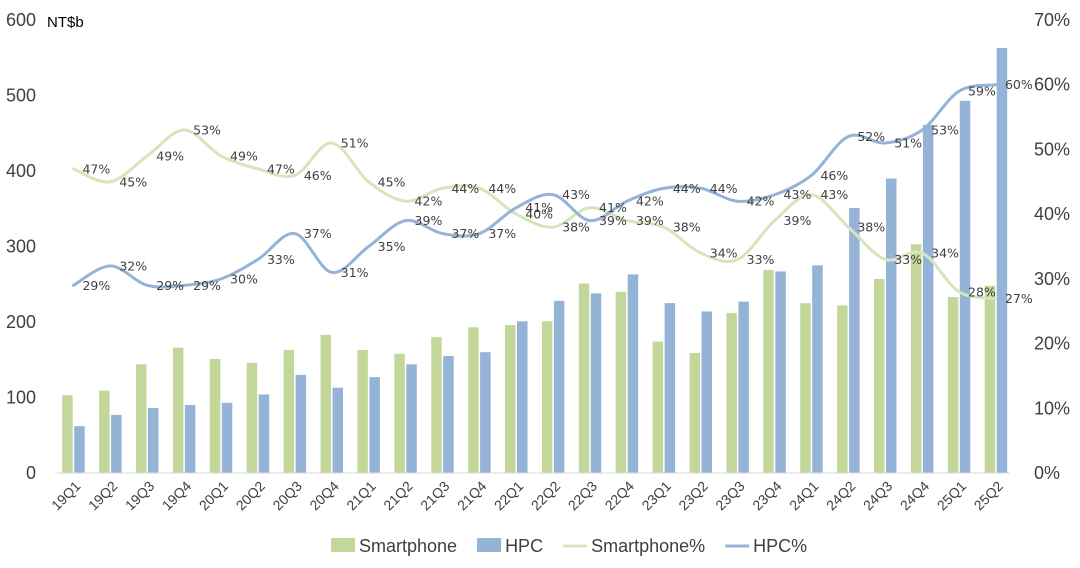 Image resolution: width=1080 pixels, height=568 pixels. I want to click on x-tick-label: 20Q1, so click(214, 496).